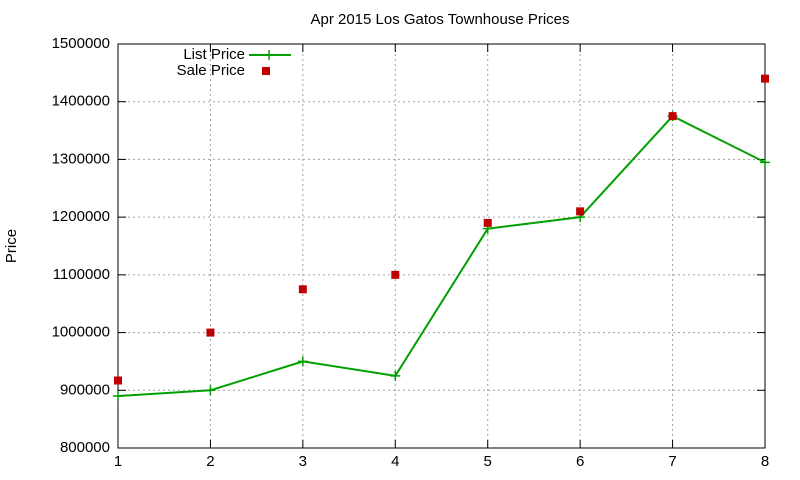 This screenshot has width=800, height=480. Describe the element at coordinates (580, 461) in the screenshot. I see `x-tick-label: 6` at that location.